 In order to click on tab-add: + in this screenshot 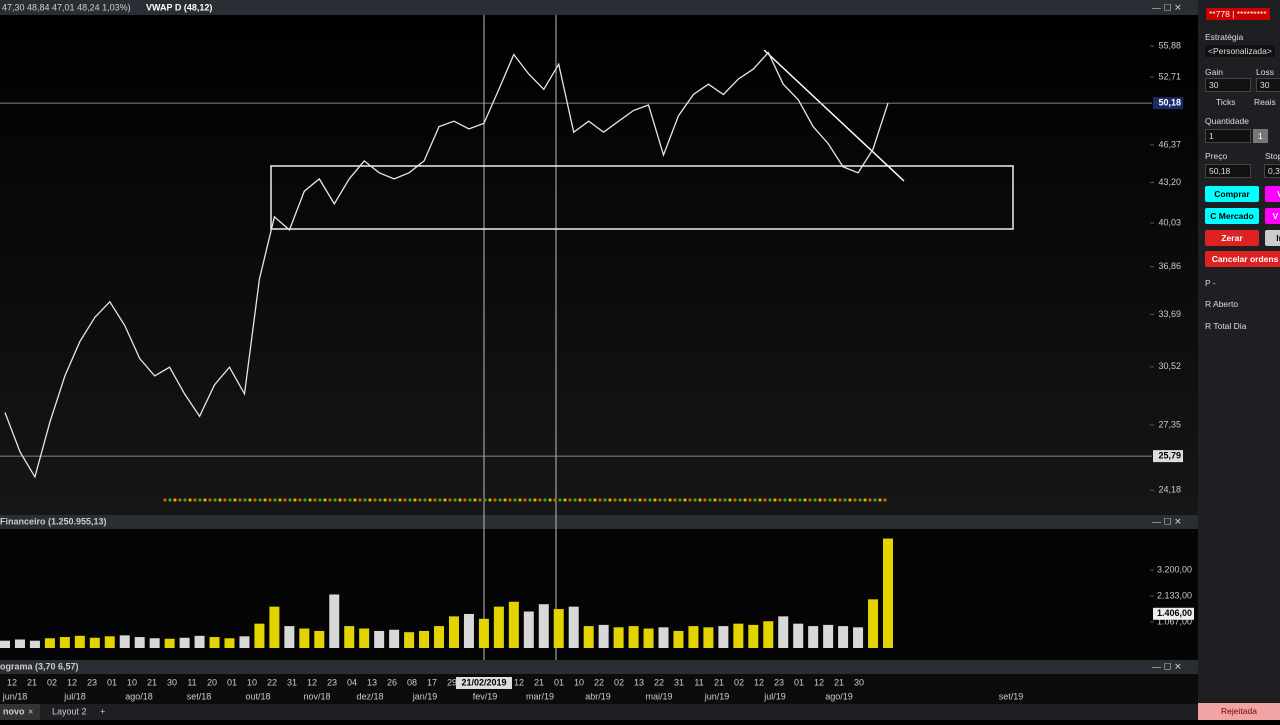, I will do `click(102, 711)`.